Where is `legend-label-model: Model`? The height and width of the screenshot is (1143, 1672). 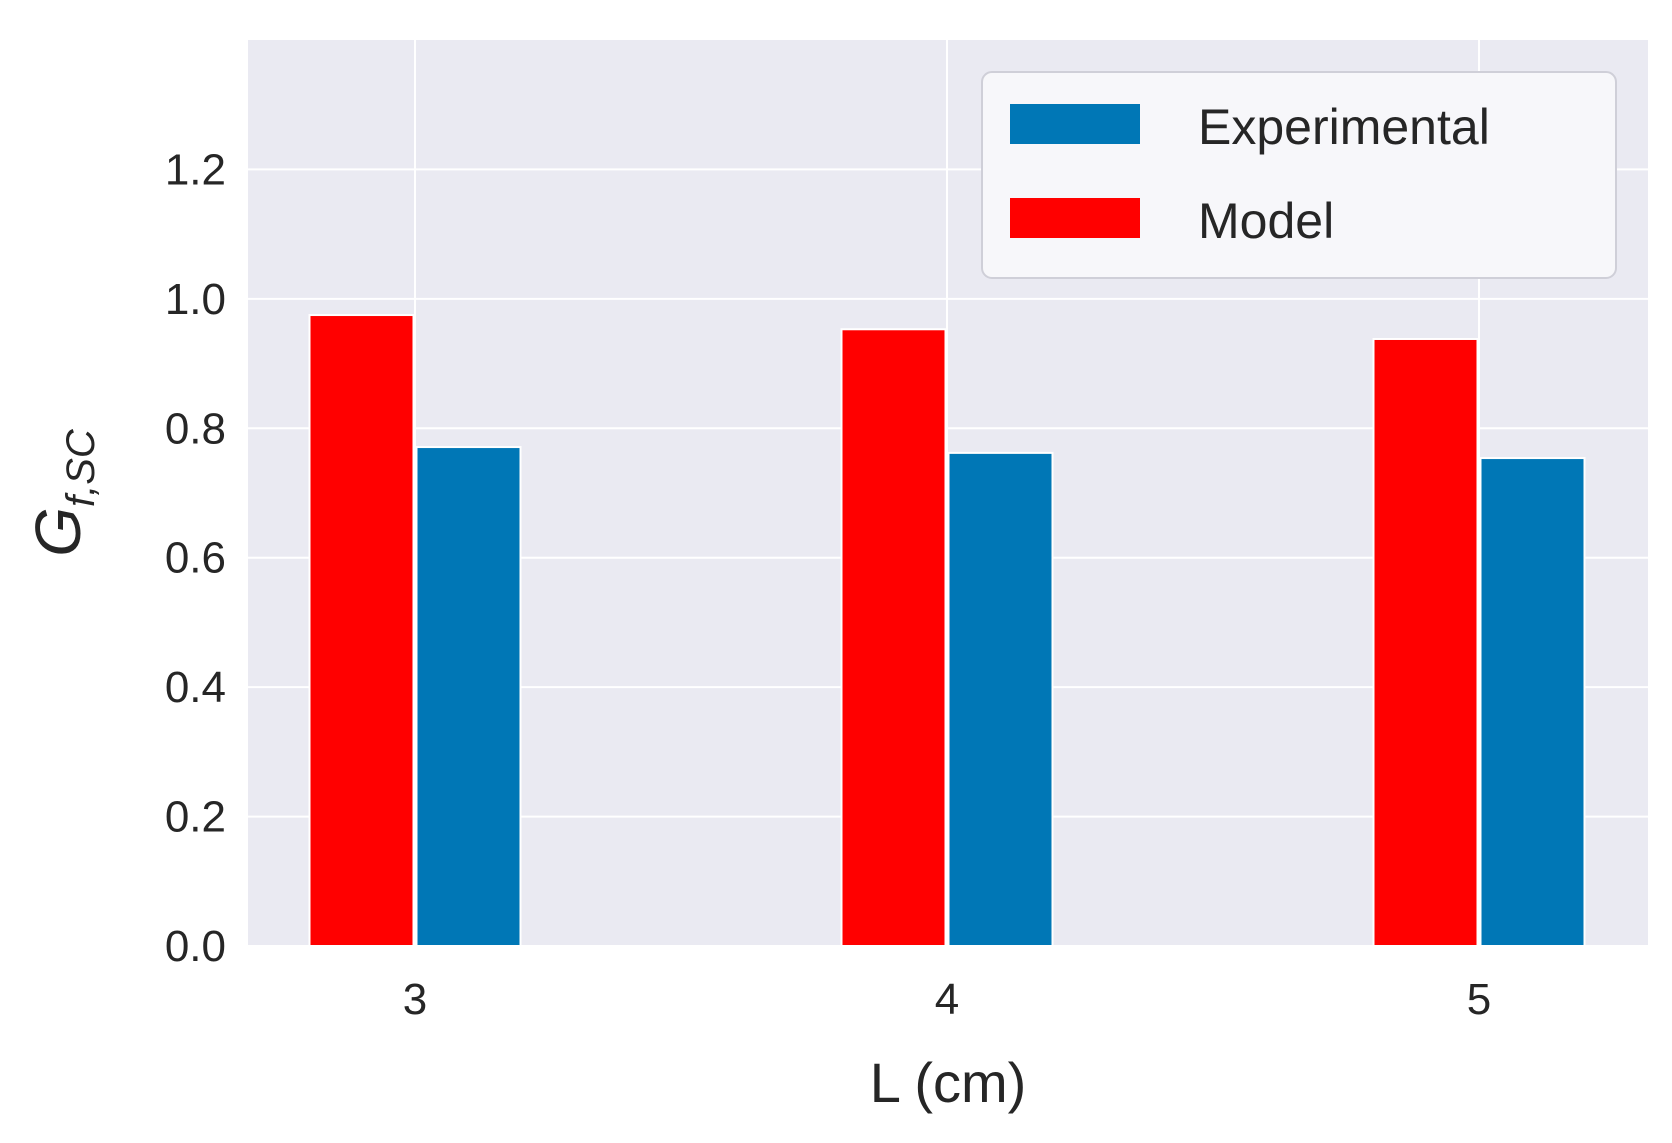
legend-label-model: Model is located at coordinates (1266, 221).